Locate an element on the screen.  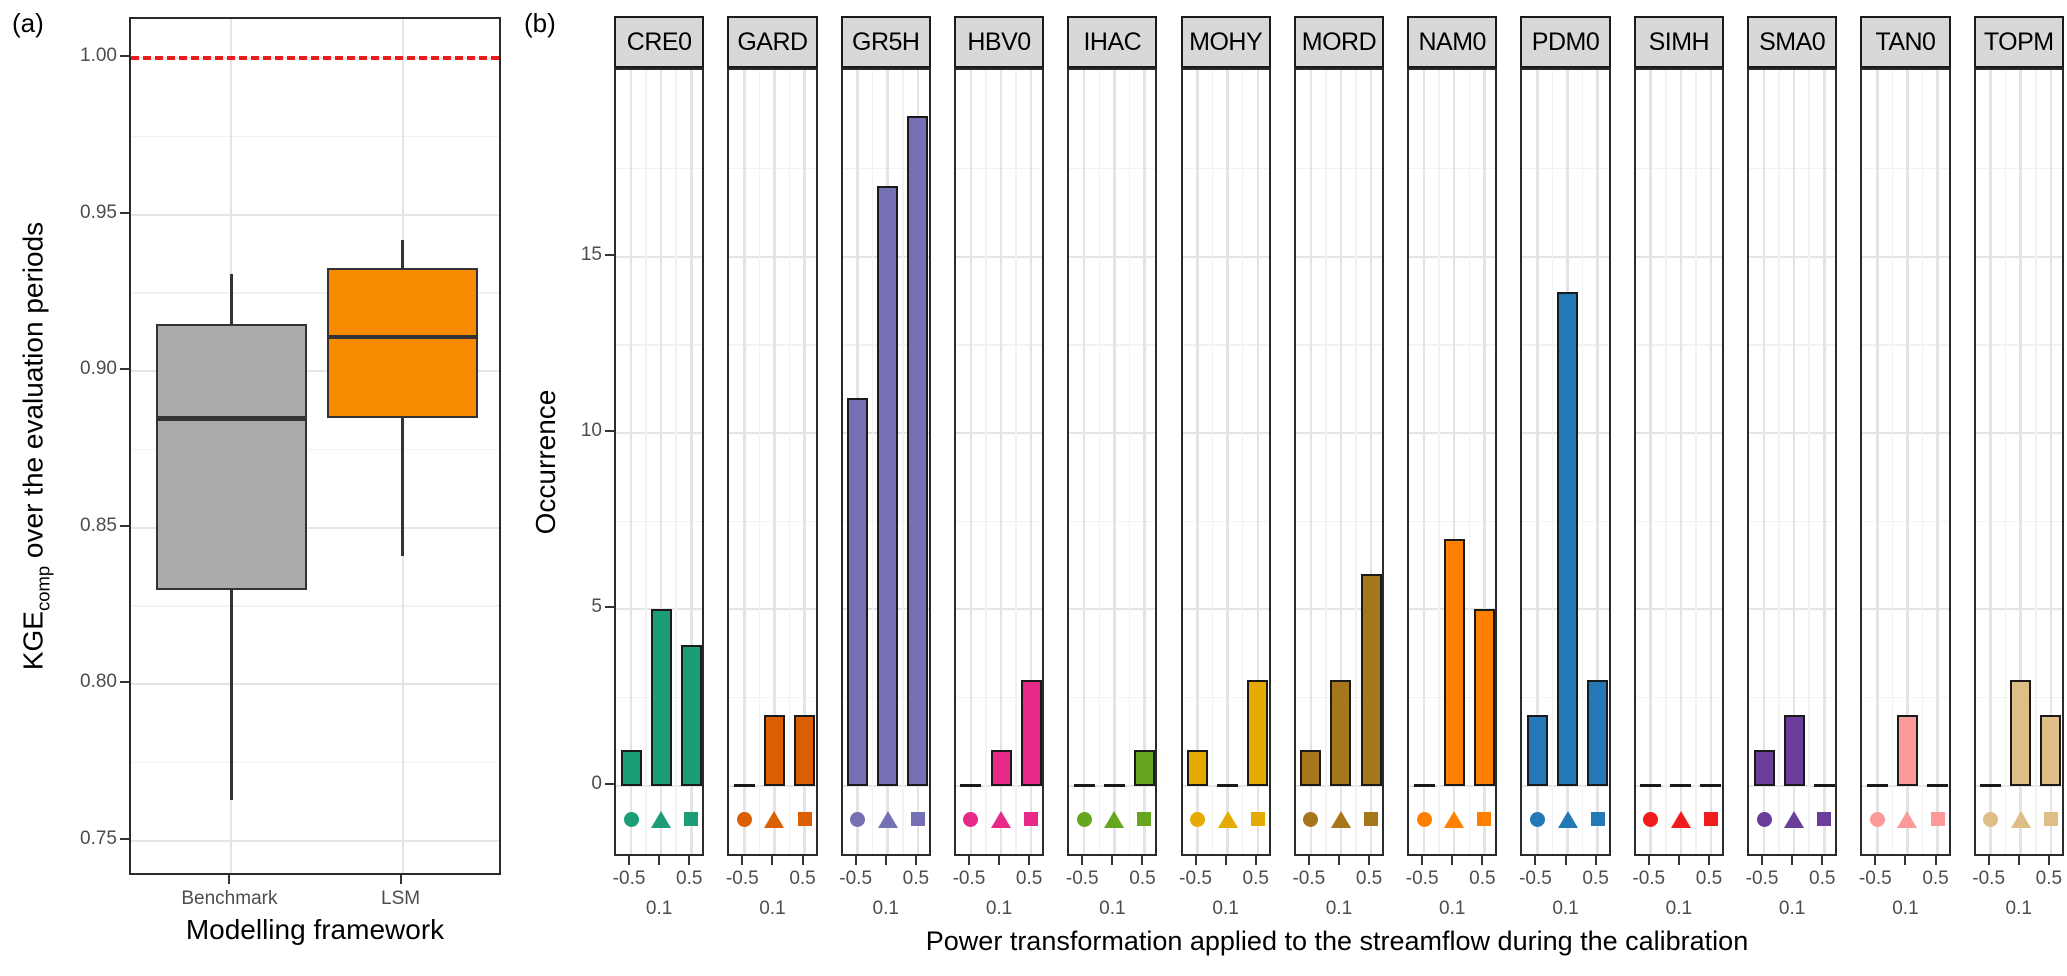
bar-MOHY-0.5 is located at coordinates (1258, 732).